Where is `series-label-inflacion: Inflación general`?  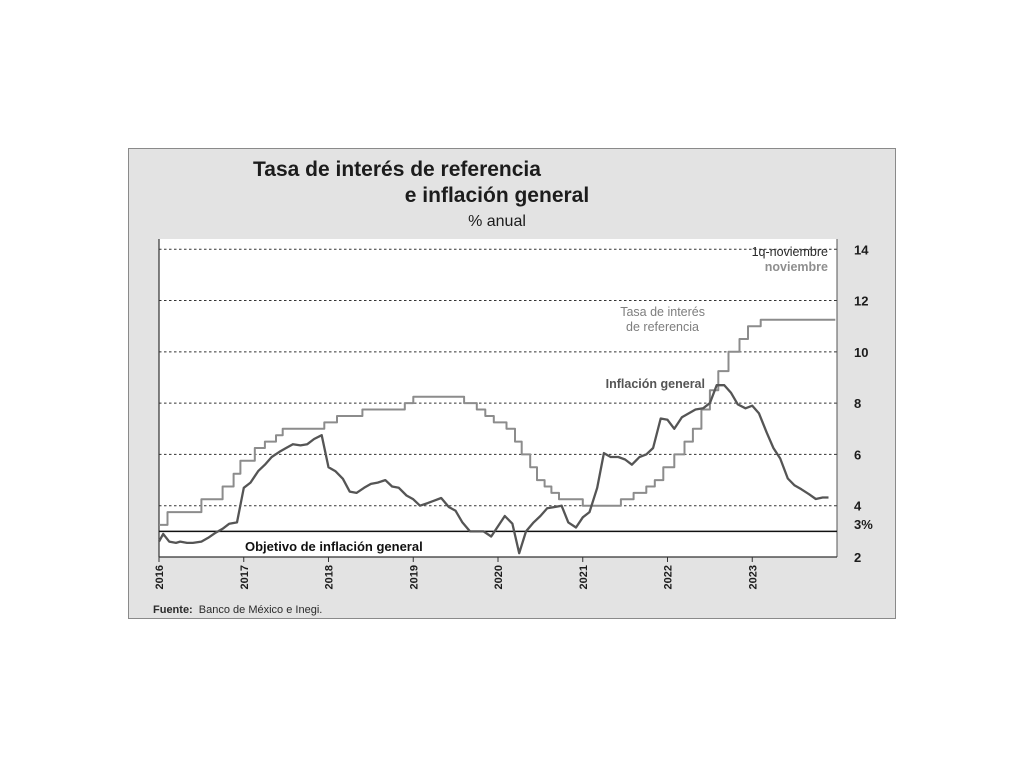
series-label-inflacion: Inflación general is located at coordinates (655, 384).